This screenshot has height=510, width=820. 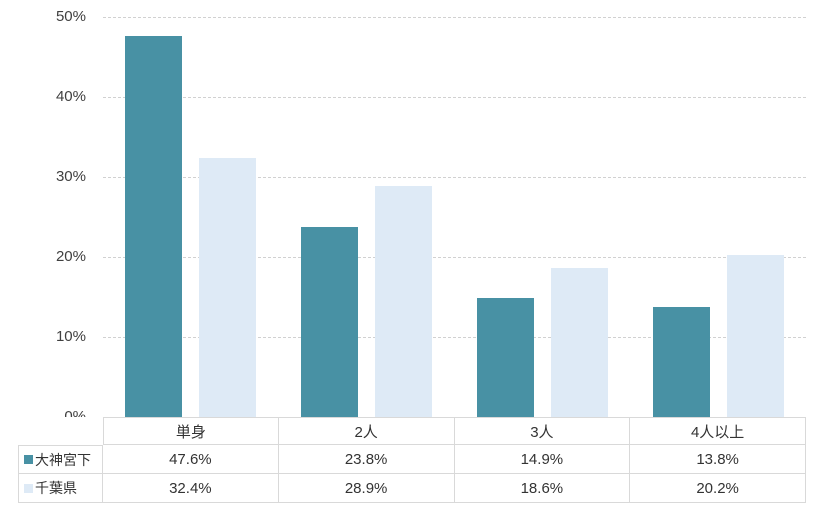 I want to click on table-value-cell: 18.6%, so click(x=542, y=488).